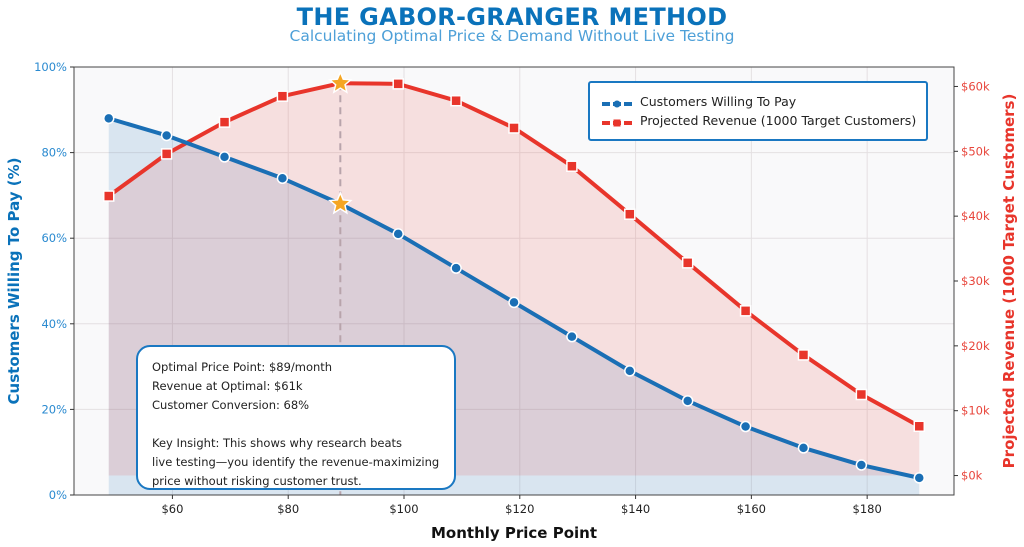 This screenshot has width=1024, height=547. I want to click on x-ticks: $60 $80 $100 $120 $140 $160 $180, so click(521, 505).